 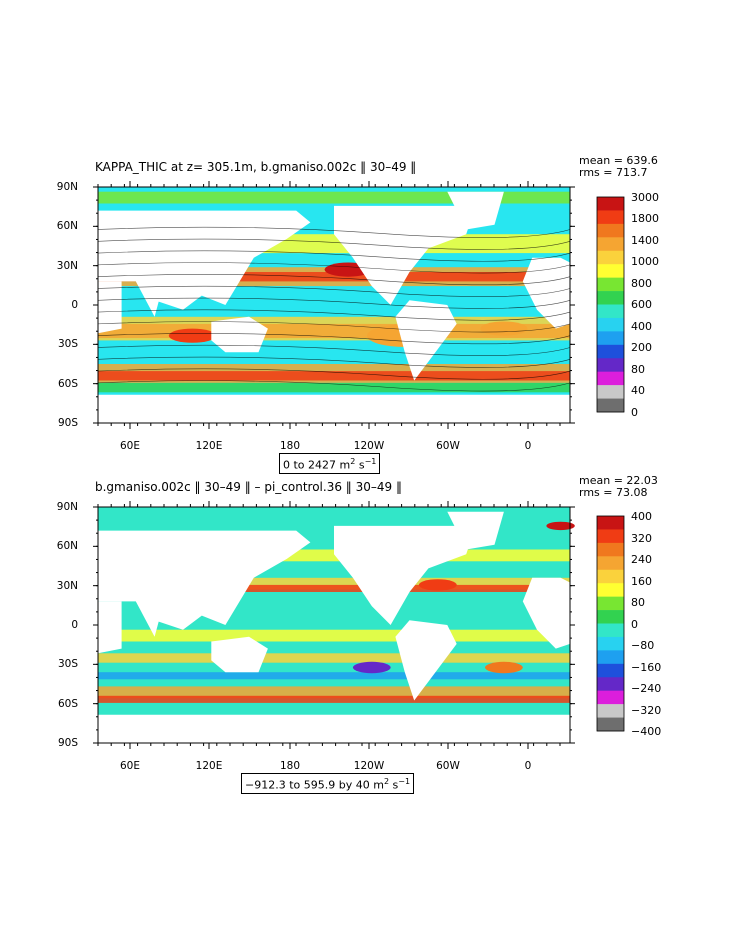 I want to click on panel2-cbar-label: 0, so click(x=634, y=624).